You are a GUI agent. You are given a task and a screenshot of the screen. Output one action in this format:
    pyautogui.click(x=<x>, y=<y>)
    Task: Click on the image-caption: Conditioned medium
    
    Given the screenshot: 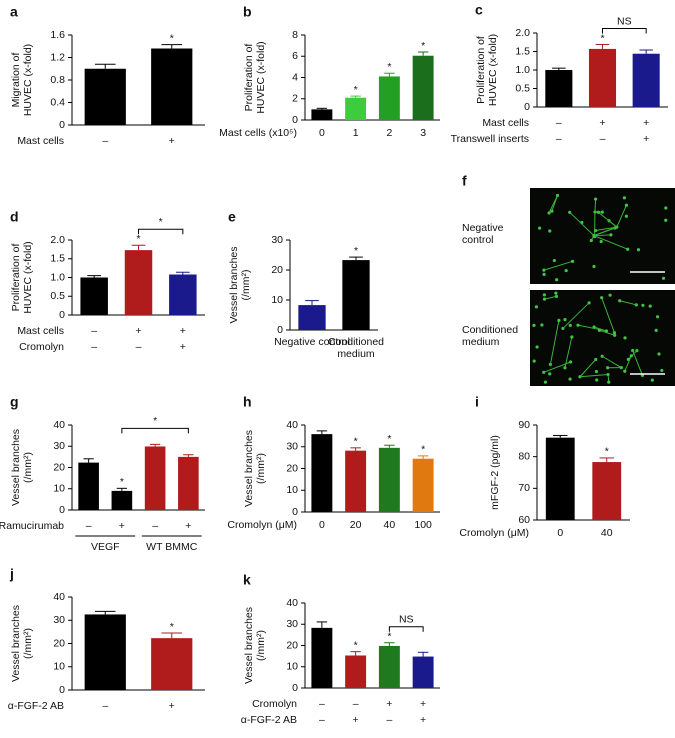 What is the action you would take?
    pyautogui.click(x=490, y=336)
    